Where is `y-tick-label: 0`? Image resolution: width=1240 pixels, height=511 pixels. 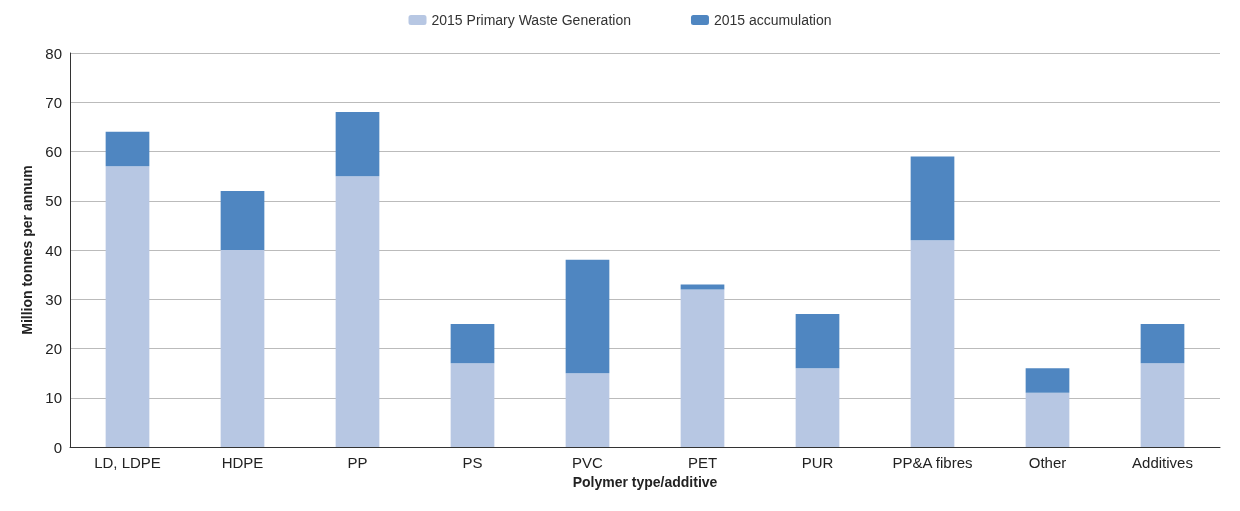 y-tick-label: 0 is located at coordinates (57, 447).